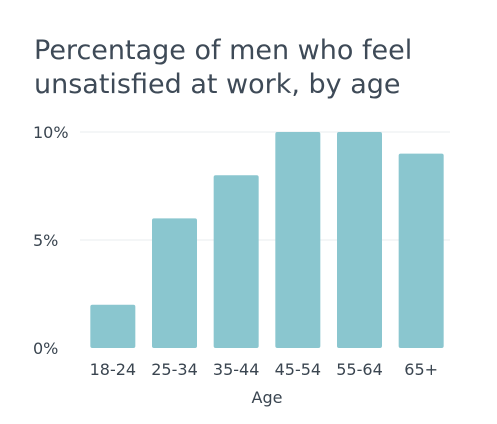  I want to click on chart-title-line-2: unsatisfied at work, by age, so click(217, 84).